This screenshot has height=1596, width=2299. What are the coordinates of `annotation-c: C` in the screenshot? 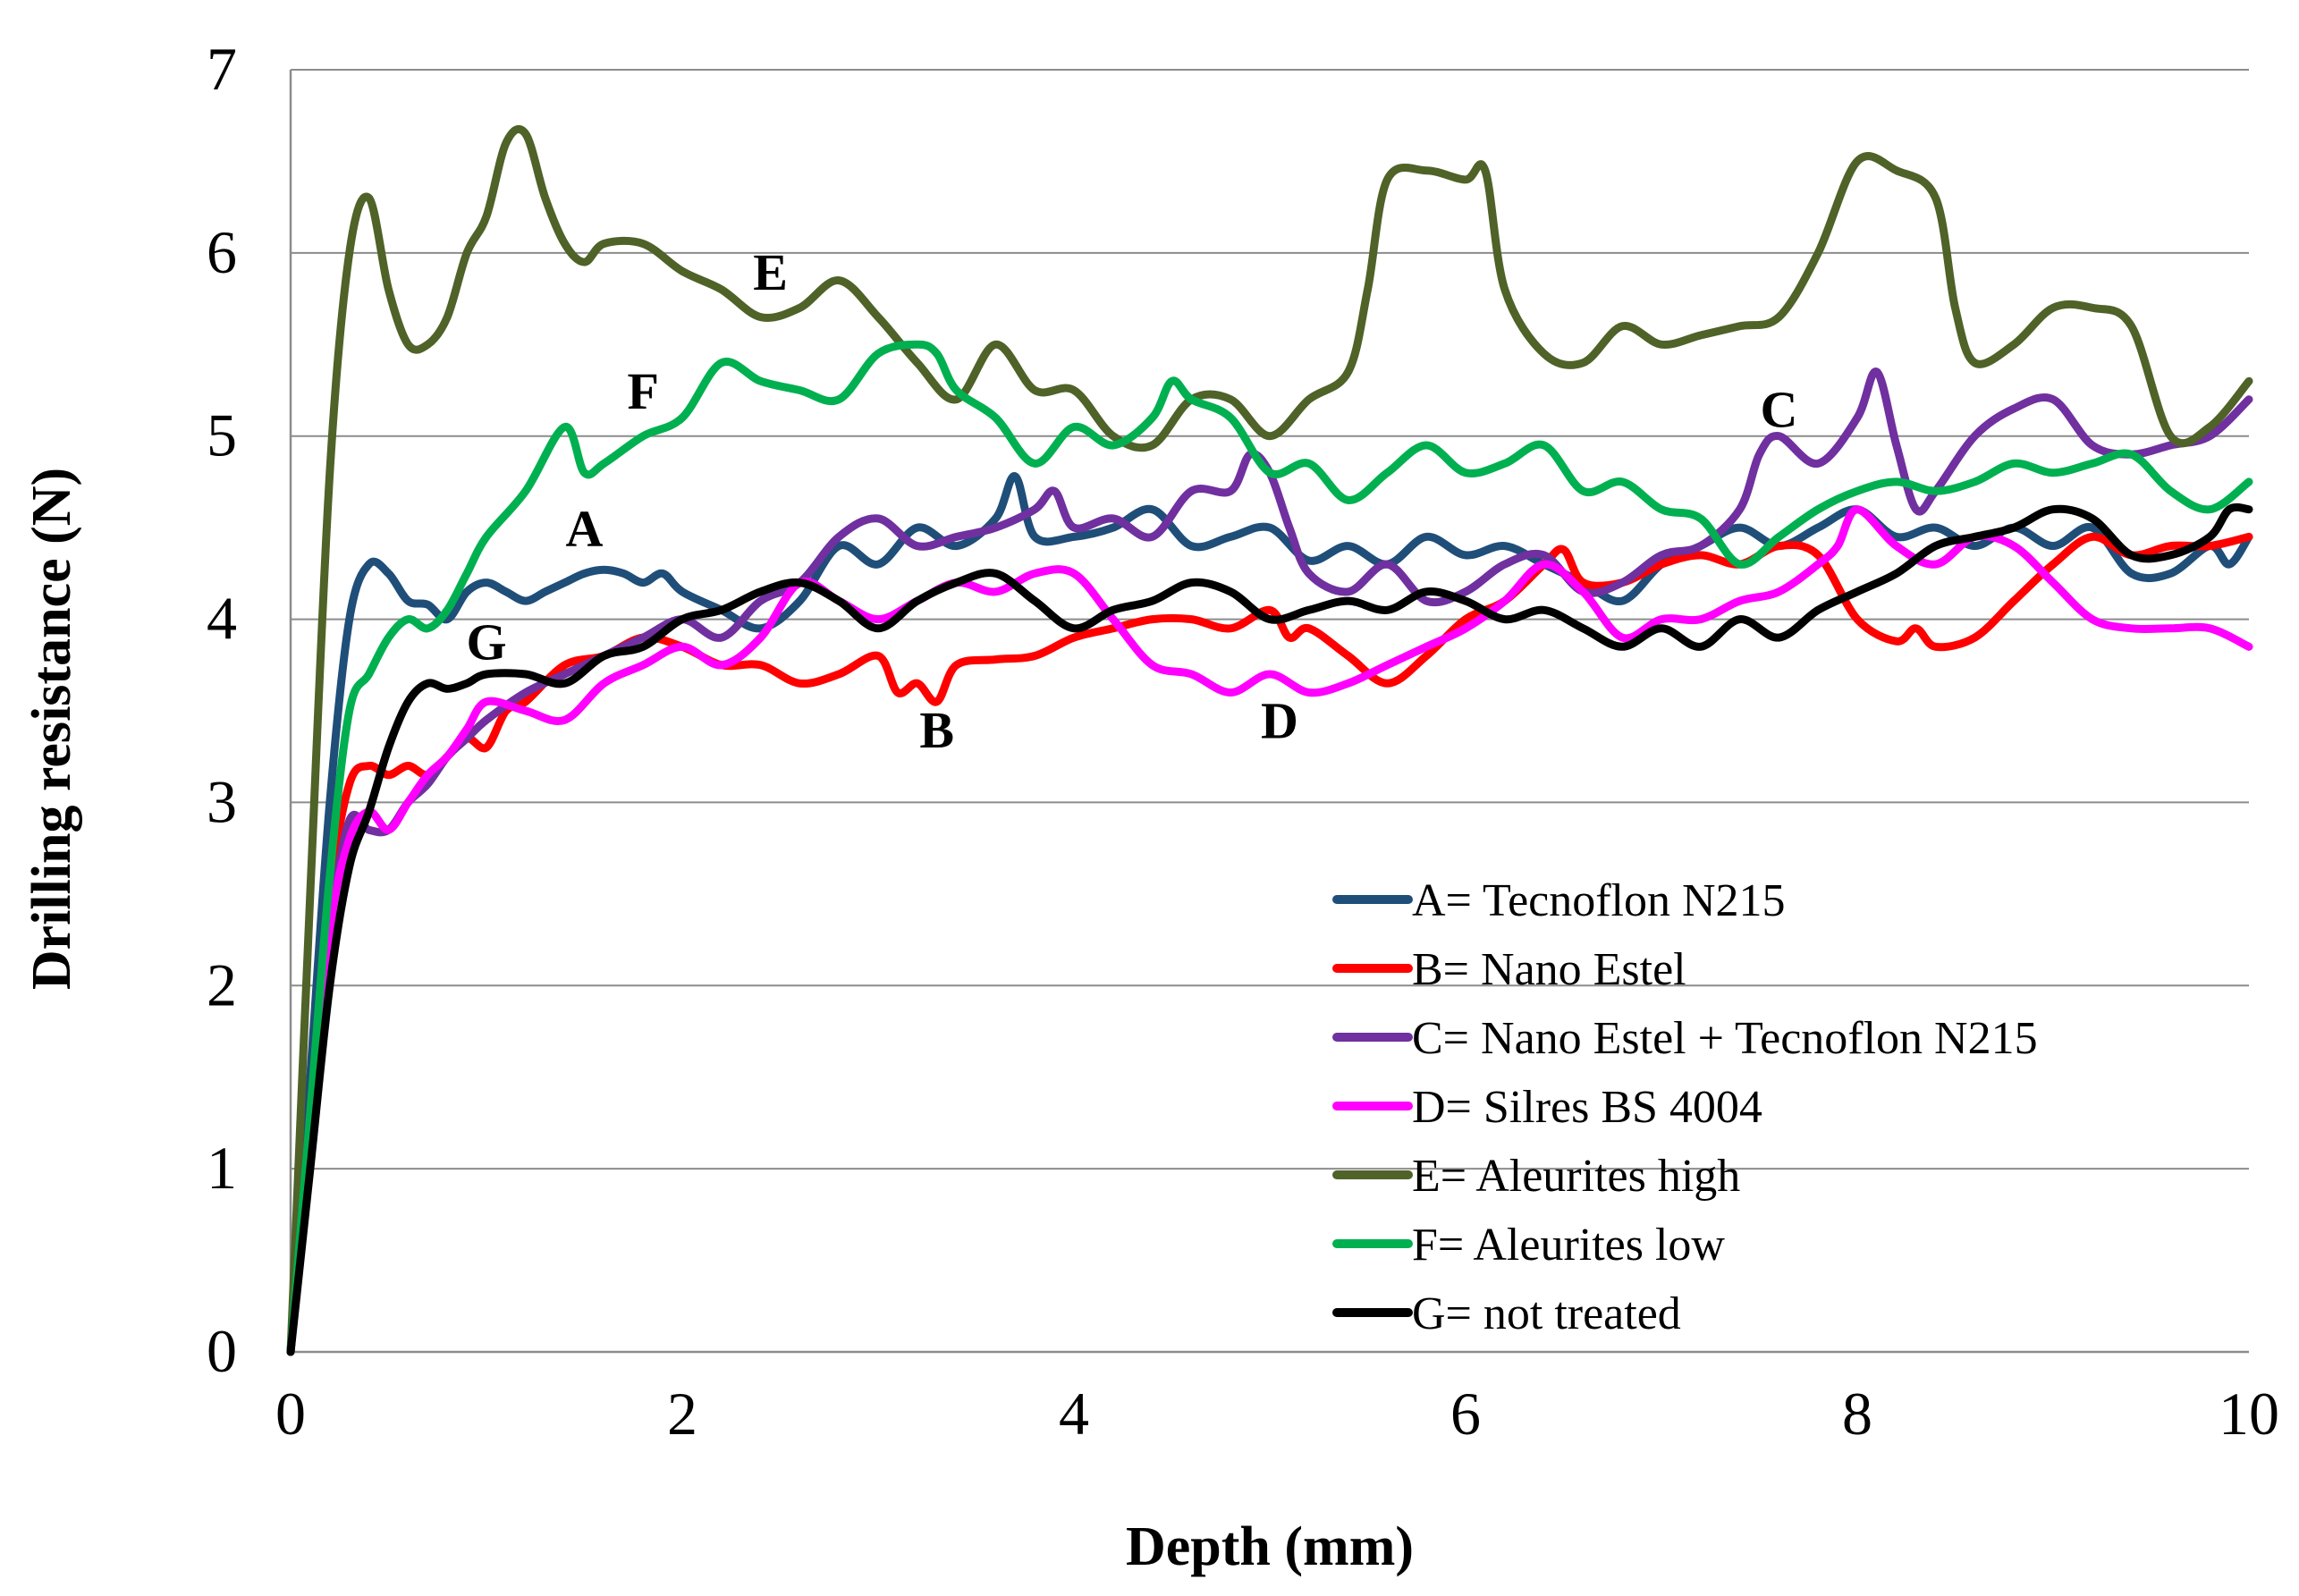 It's located at (1778, 409).